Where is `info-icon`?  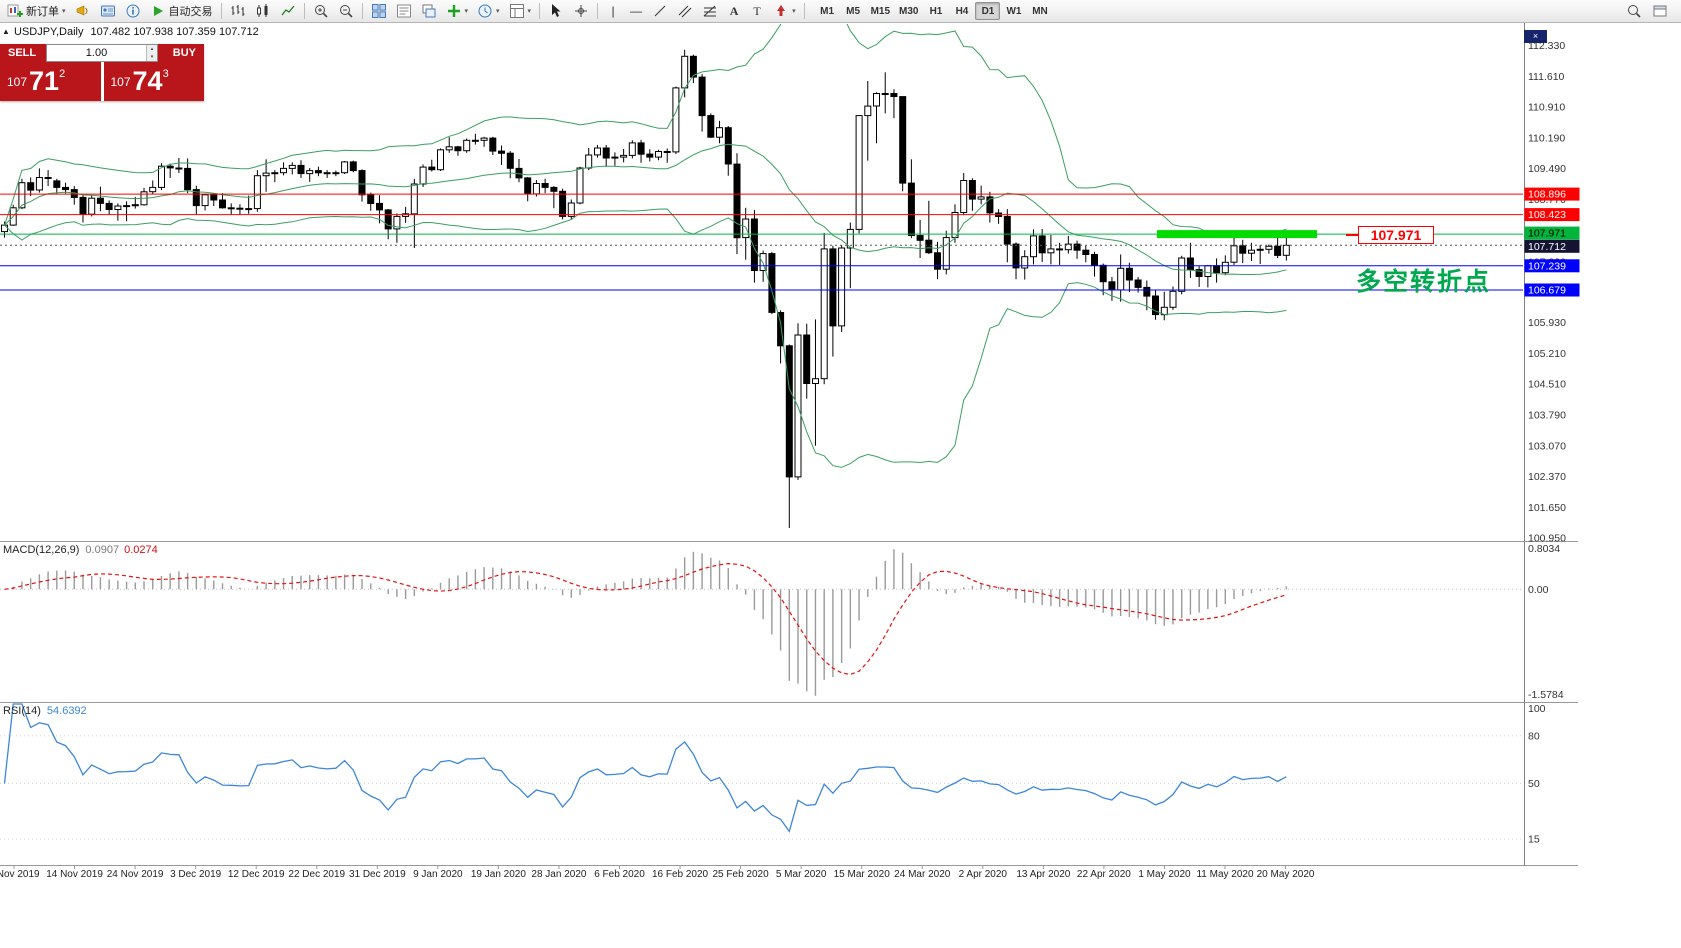 info-icon is located at coordinates (133, 11).